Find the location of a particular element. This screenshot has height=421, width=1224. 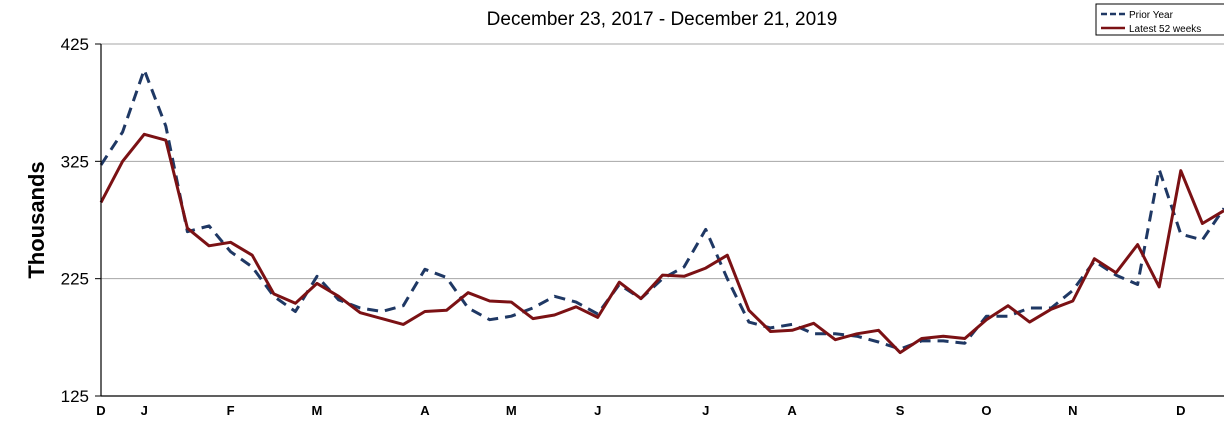

legend-box is located at coordinates (1159, 19).